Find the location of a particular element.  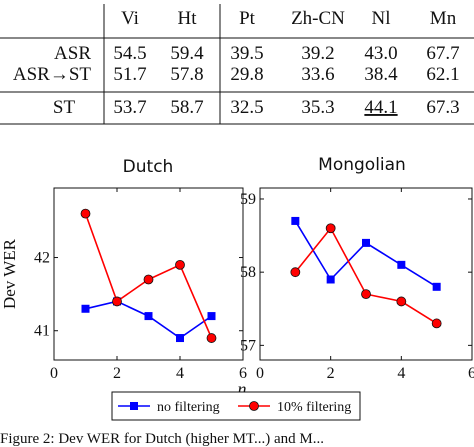

legend-label: 10% filtering is located at coordinates (314, 407).